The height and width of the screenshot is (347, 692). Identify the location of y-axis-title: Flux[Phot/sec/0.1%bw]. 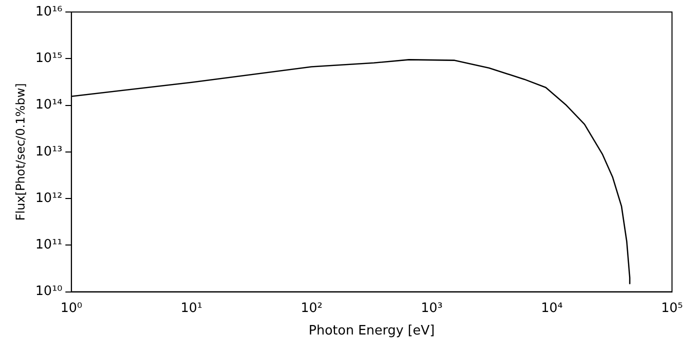
(20, 152).